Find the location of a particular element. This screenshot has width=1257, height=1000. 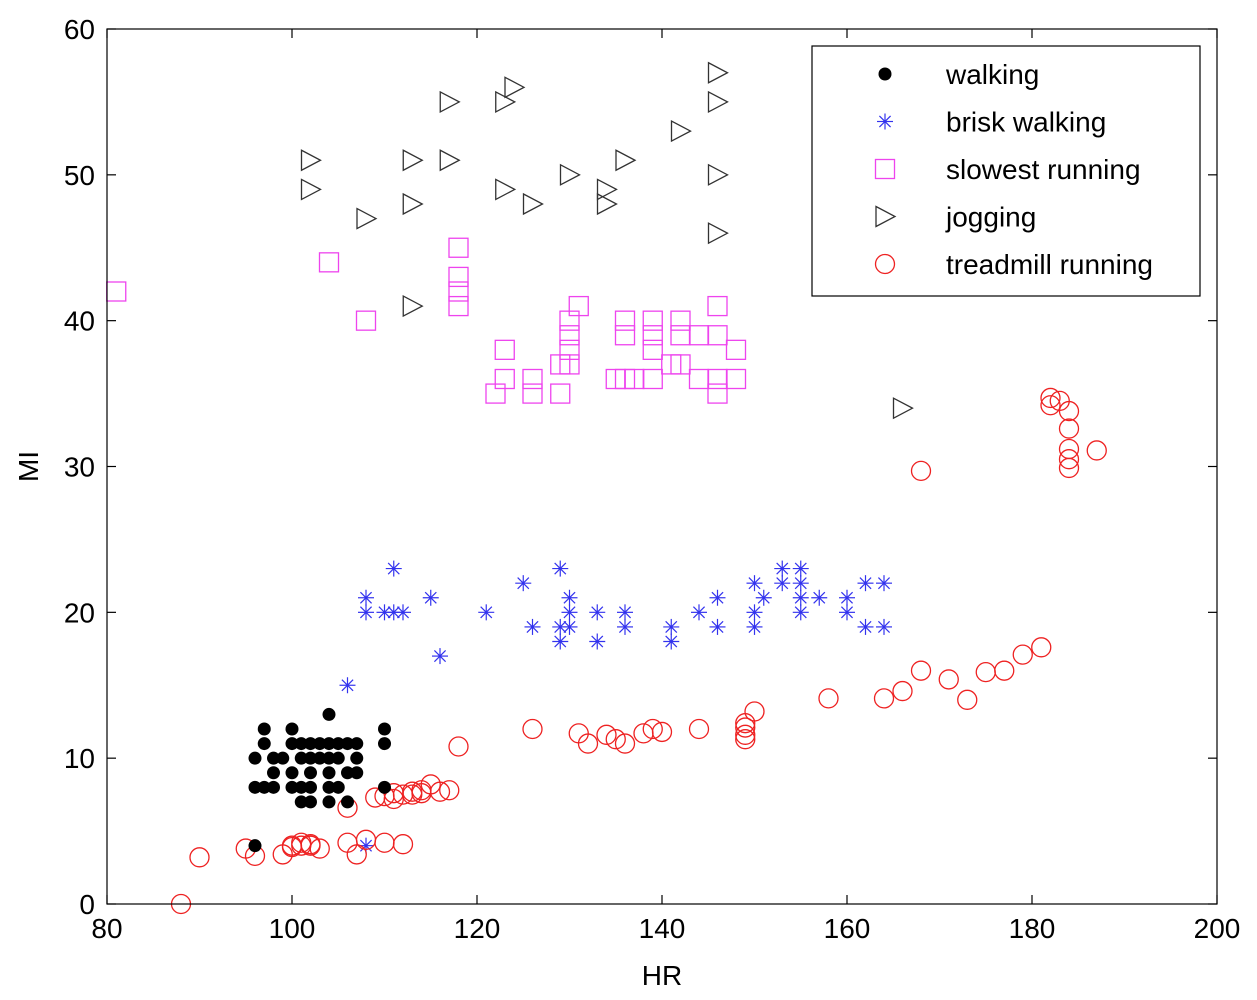

x-tick-label: 160 is located at coordinates (847, 928).